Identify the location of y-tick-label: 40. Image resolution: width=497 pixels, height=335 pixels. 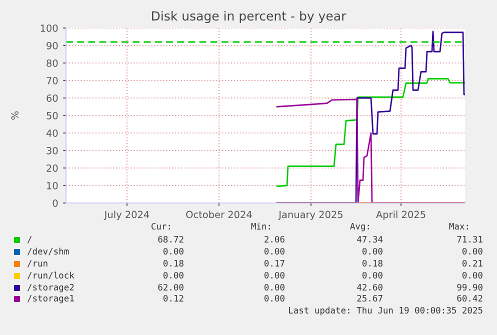
(52, 133).